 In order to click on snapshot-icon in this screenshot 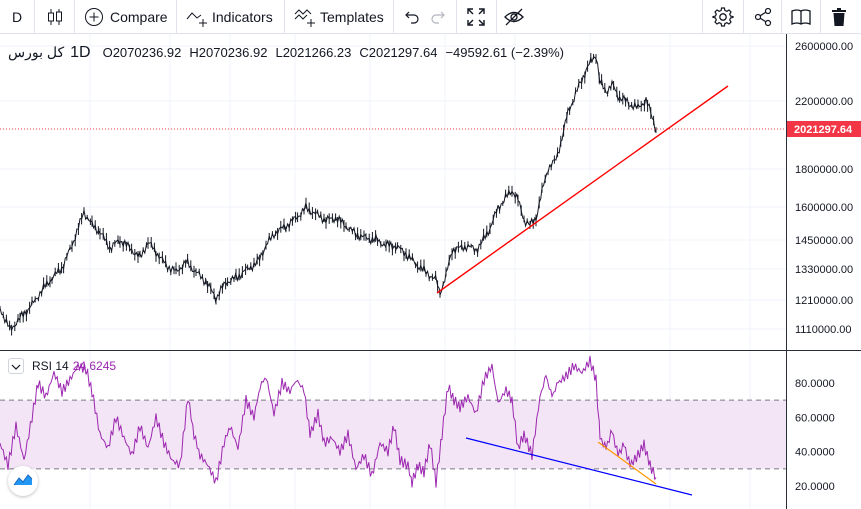, I will do `click(801, 17)`.